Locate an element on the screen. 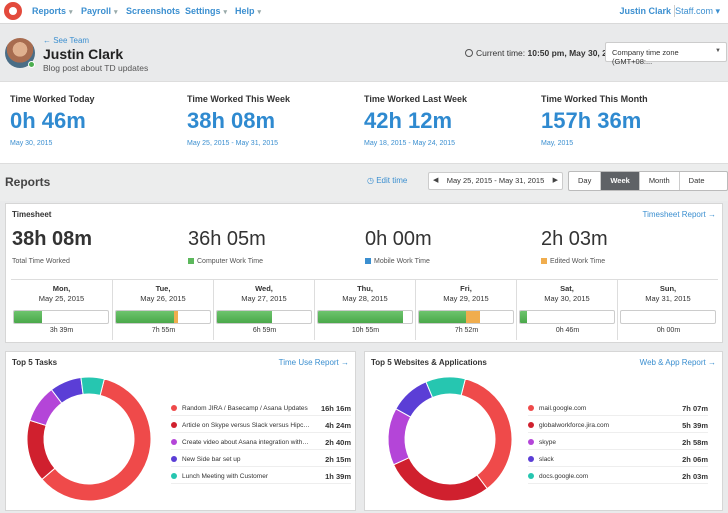 This screenshot has height=513, width=728. edited-time-fill is located at coordinates (473, 317).